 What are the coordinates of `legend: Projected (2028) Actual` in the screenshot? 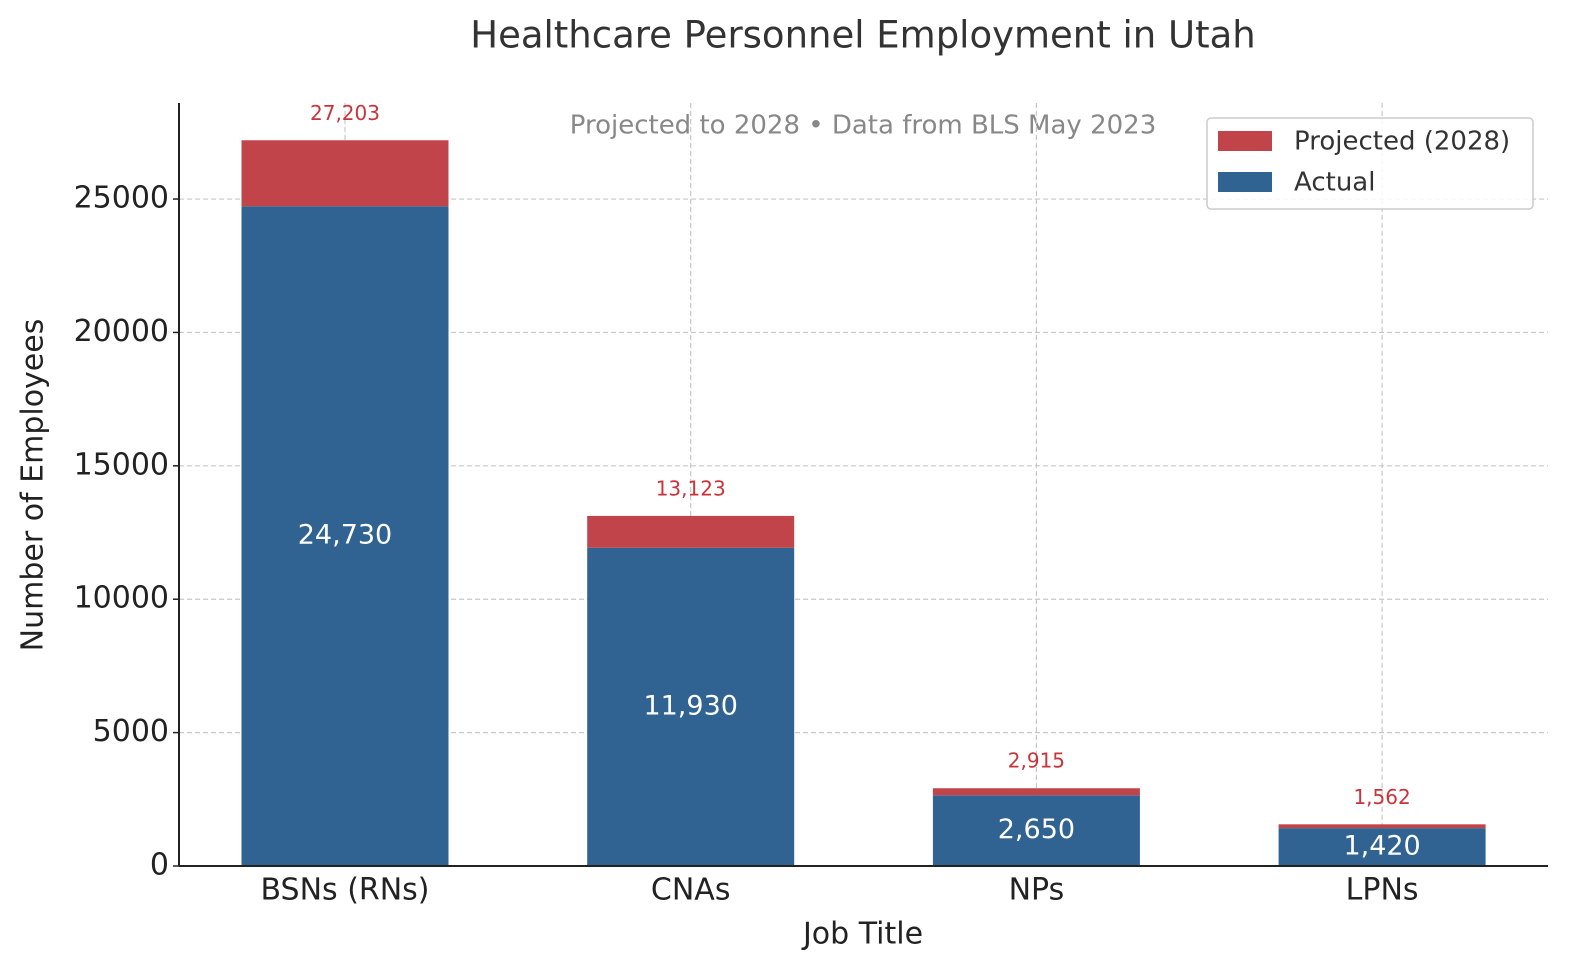 It's located at (1370, 163).